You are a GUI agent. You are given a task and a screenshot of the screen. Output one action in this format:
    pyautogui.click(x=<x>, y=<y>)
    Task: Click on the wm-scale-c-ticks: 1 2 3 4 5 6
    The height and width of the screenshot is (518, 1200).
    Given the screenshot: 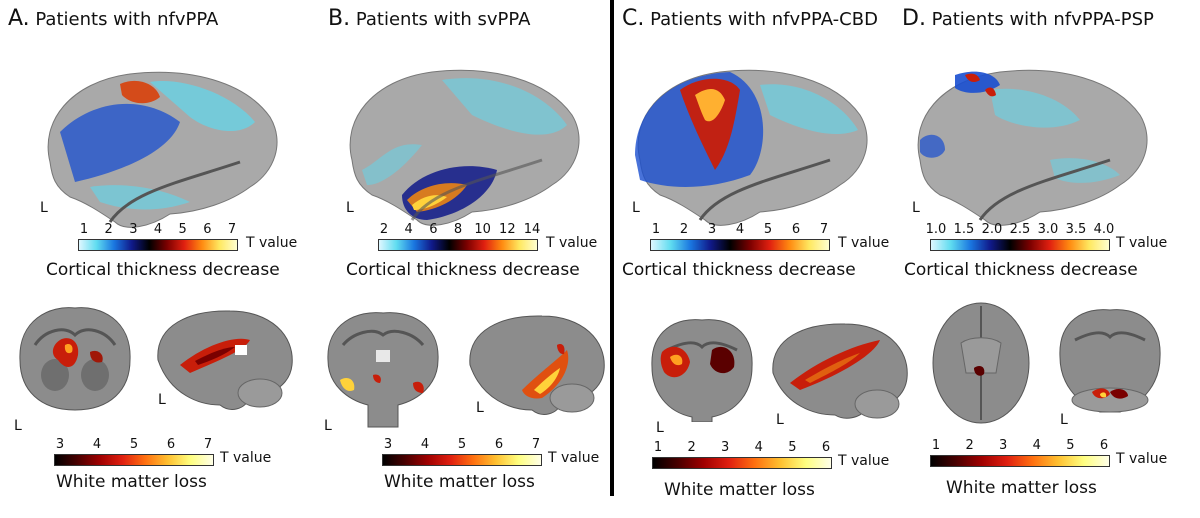 What is the action you would take?
    pyautogui.click(x=777, y=448)
    